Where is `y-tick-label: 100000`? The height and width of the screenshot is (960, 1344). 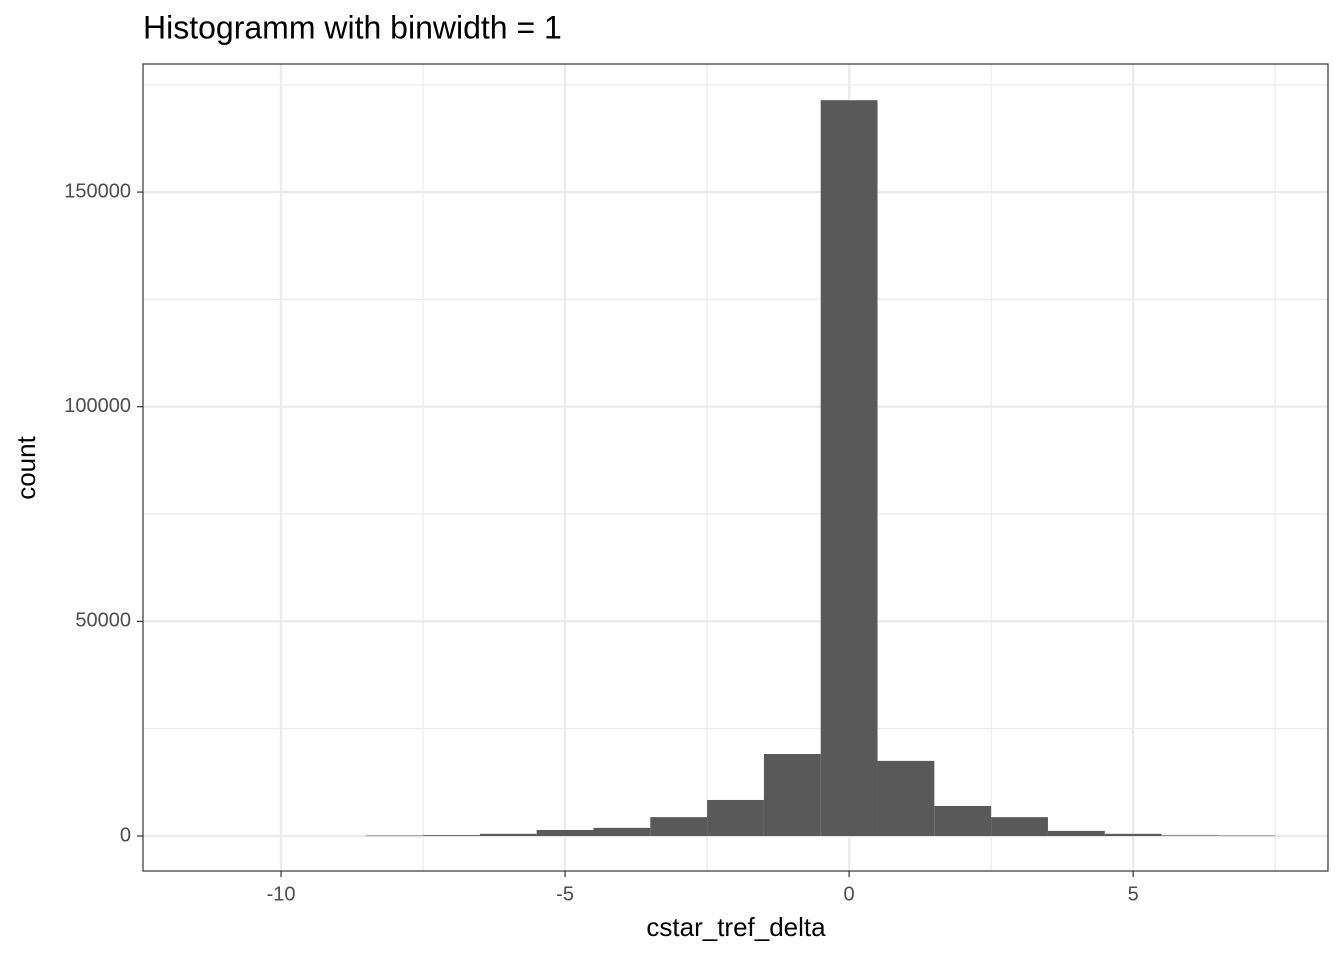 y-tick-label: 100000 is located at coordinates (97, 406).